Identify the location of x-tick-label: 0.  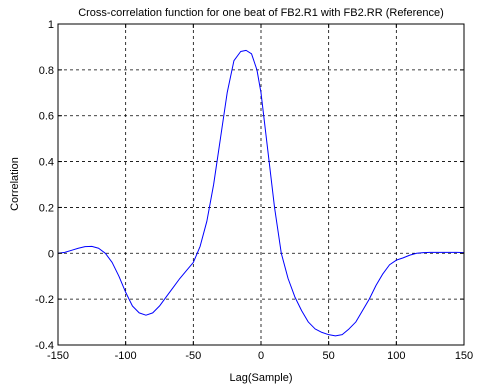
(261, 356).